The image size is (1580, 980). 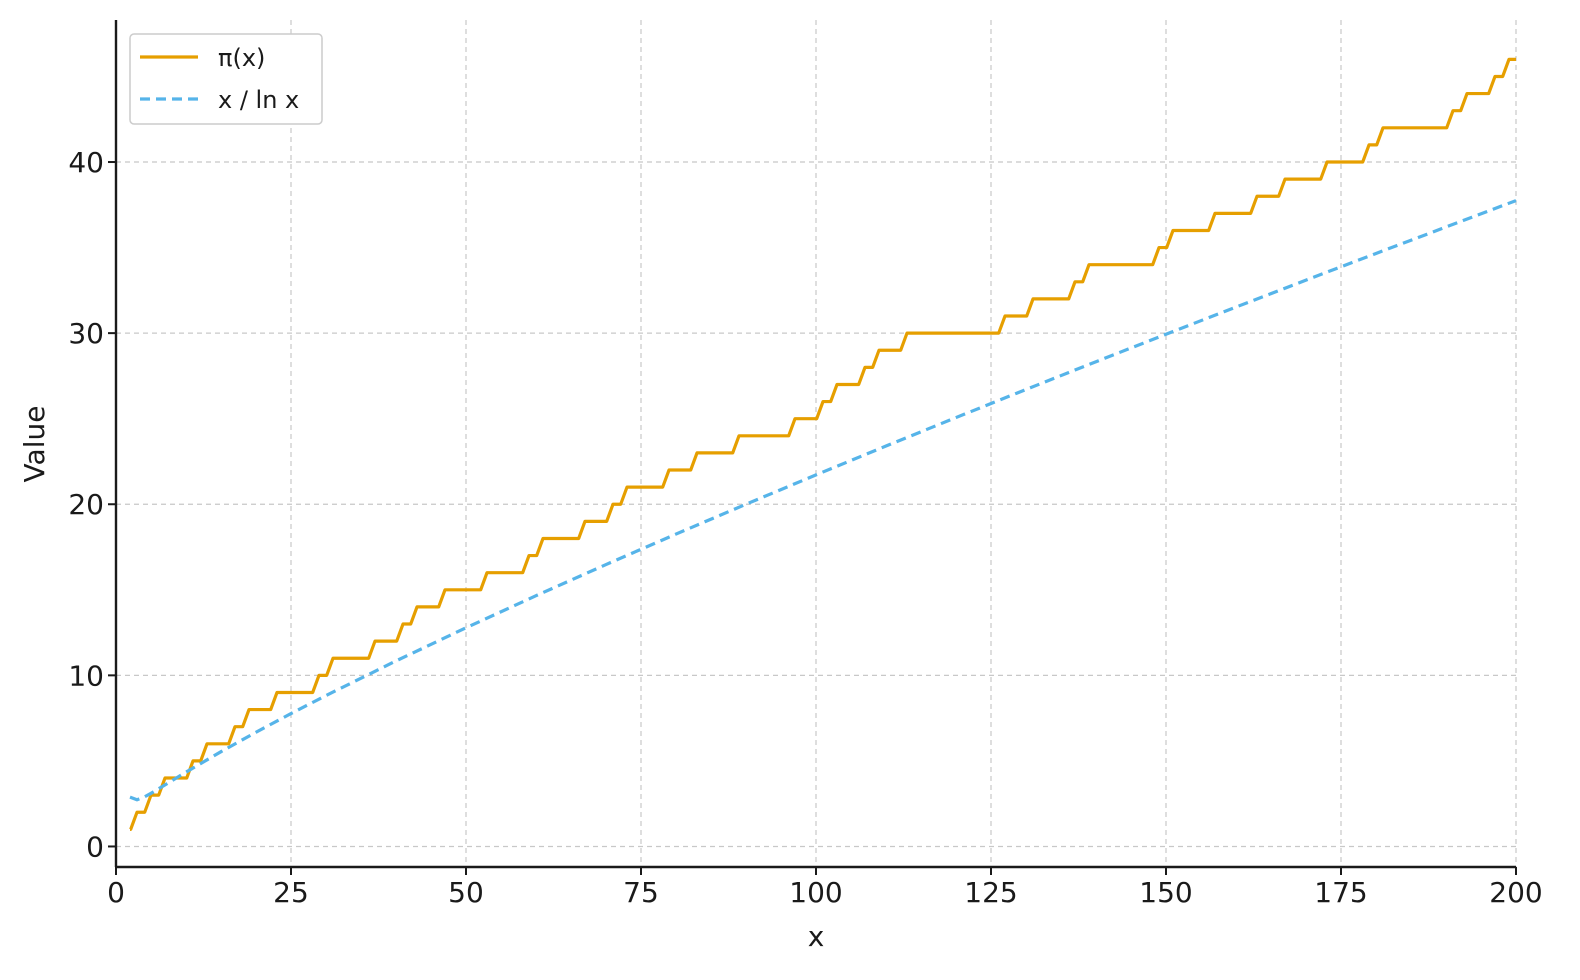 What do you see at coordinates (34, 444) in the screenshot?
I see `y-axis-label: Value` at bounding box center [34, 444].